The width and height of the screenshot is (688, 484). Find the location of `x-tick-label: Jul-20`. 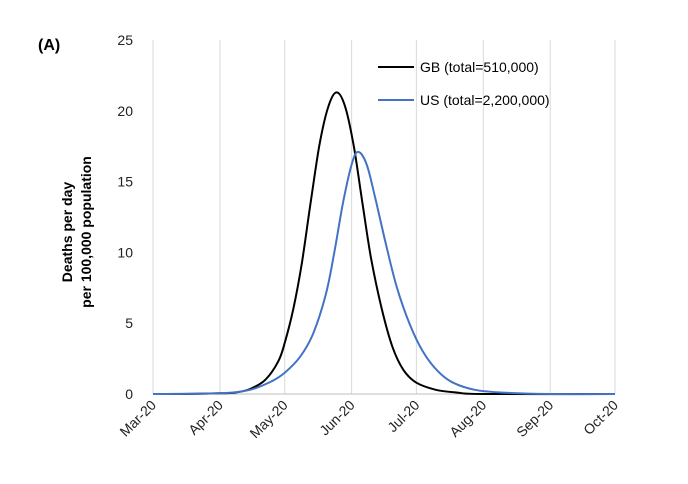

x-tick-label: Jul-20 is located at coordinates (403, 416).